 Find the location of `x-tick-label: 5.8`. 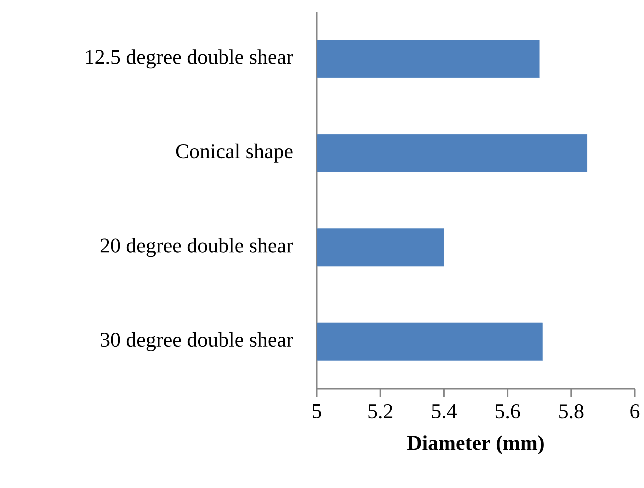

x-tick-label: 5.8 is located at coordinates (572, 411).